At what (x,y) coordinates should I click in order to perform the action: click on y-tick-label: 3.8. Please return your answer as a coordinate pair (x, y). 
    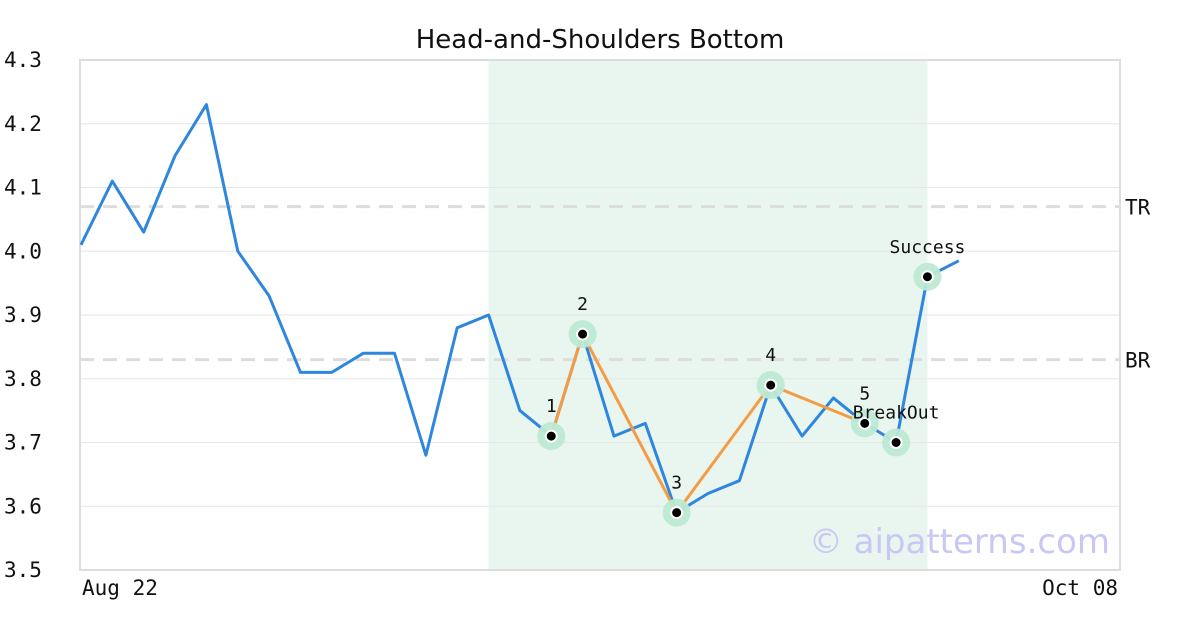
    Looking at the image, I should click on (23, 379).